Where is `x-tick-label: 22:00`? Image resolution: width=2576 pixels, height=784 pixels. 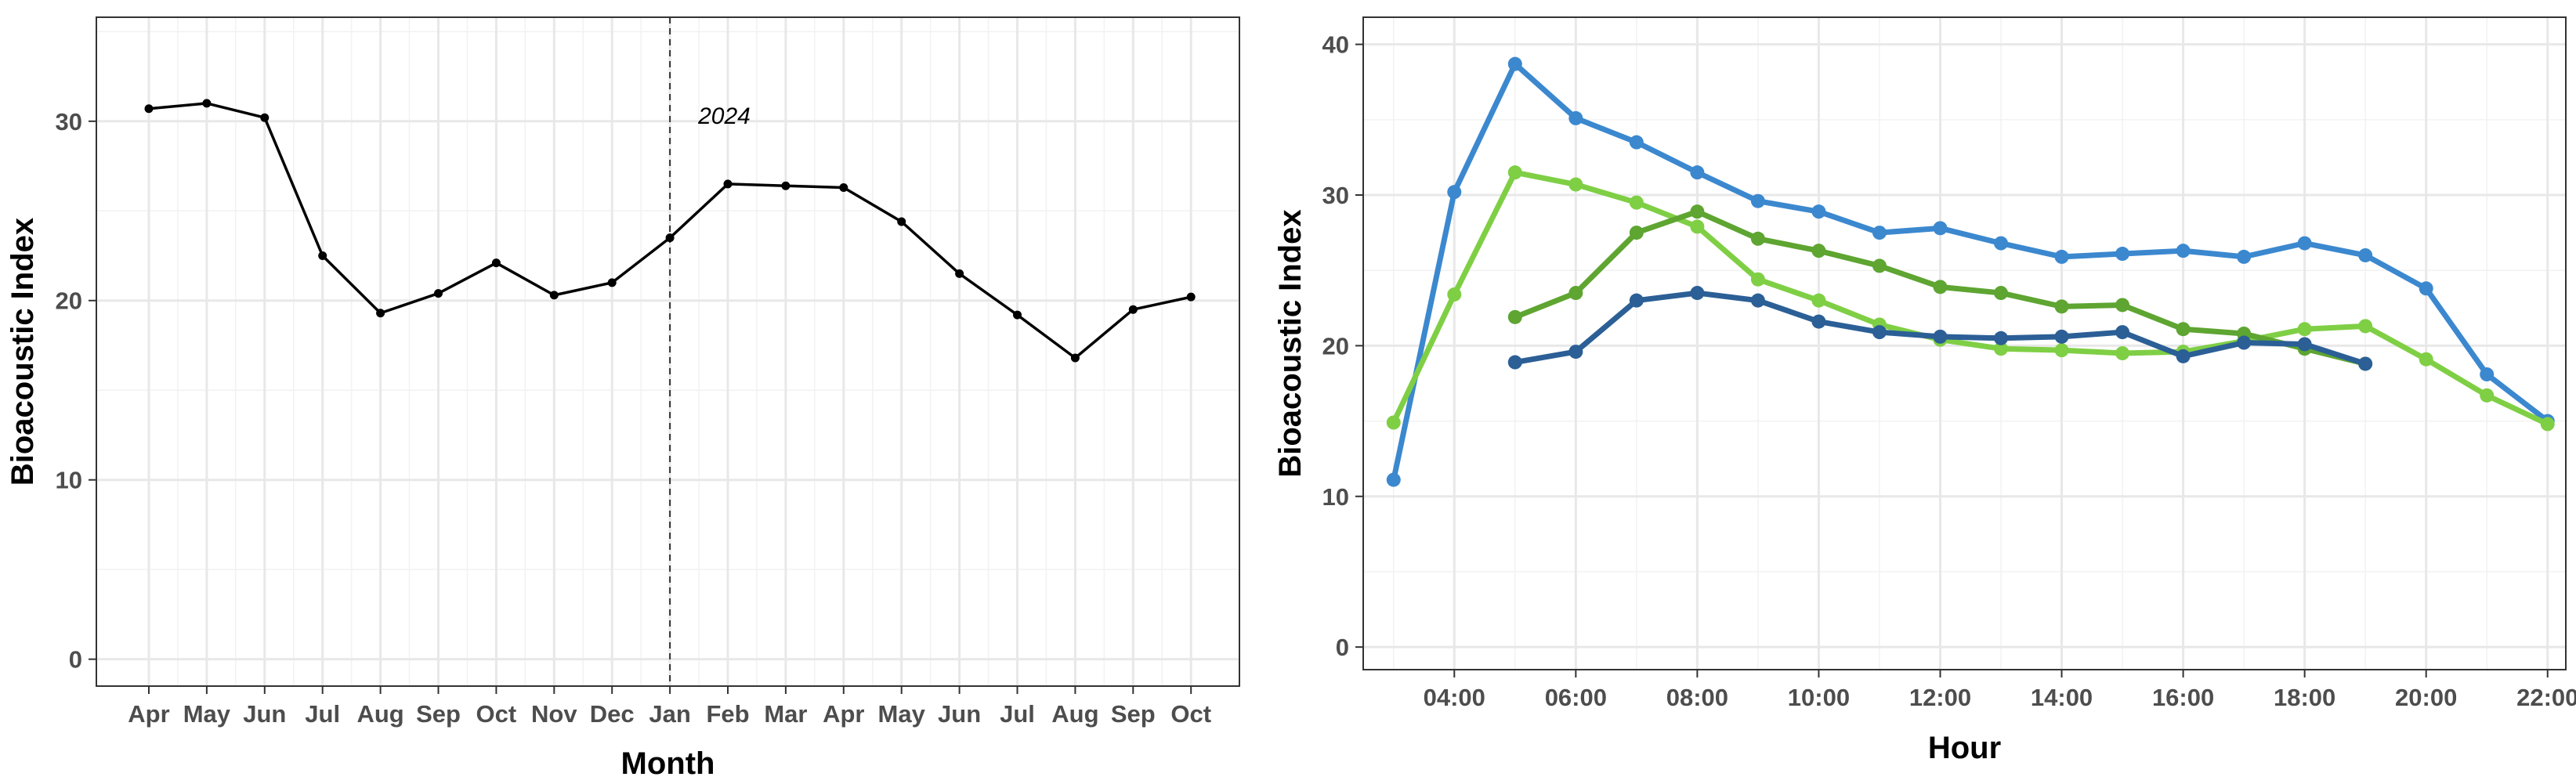 x-tick-label: 22:00 is located at coordinates (2546, 697).